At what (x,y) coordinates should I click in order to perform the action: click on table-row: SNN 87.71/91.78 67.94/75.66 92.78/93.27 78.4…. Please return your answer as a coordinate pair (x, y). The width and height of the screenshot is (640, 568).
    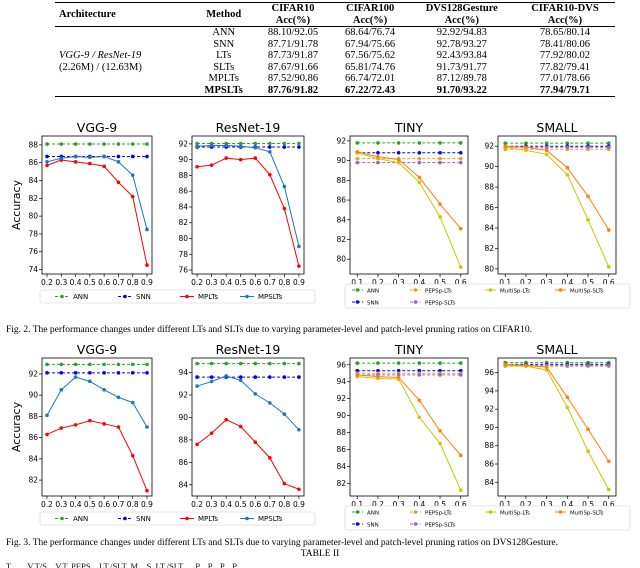
    Looking at the image, I should click on (335, 45).